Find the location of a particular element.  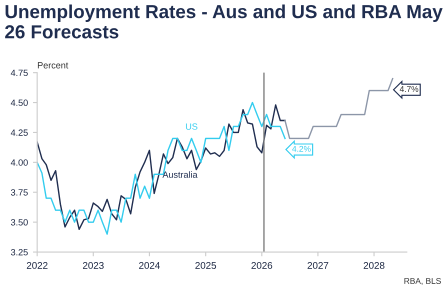

x-tick-label: 2026 is located at coordinates (261, 265).